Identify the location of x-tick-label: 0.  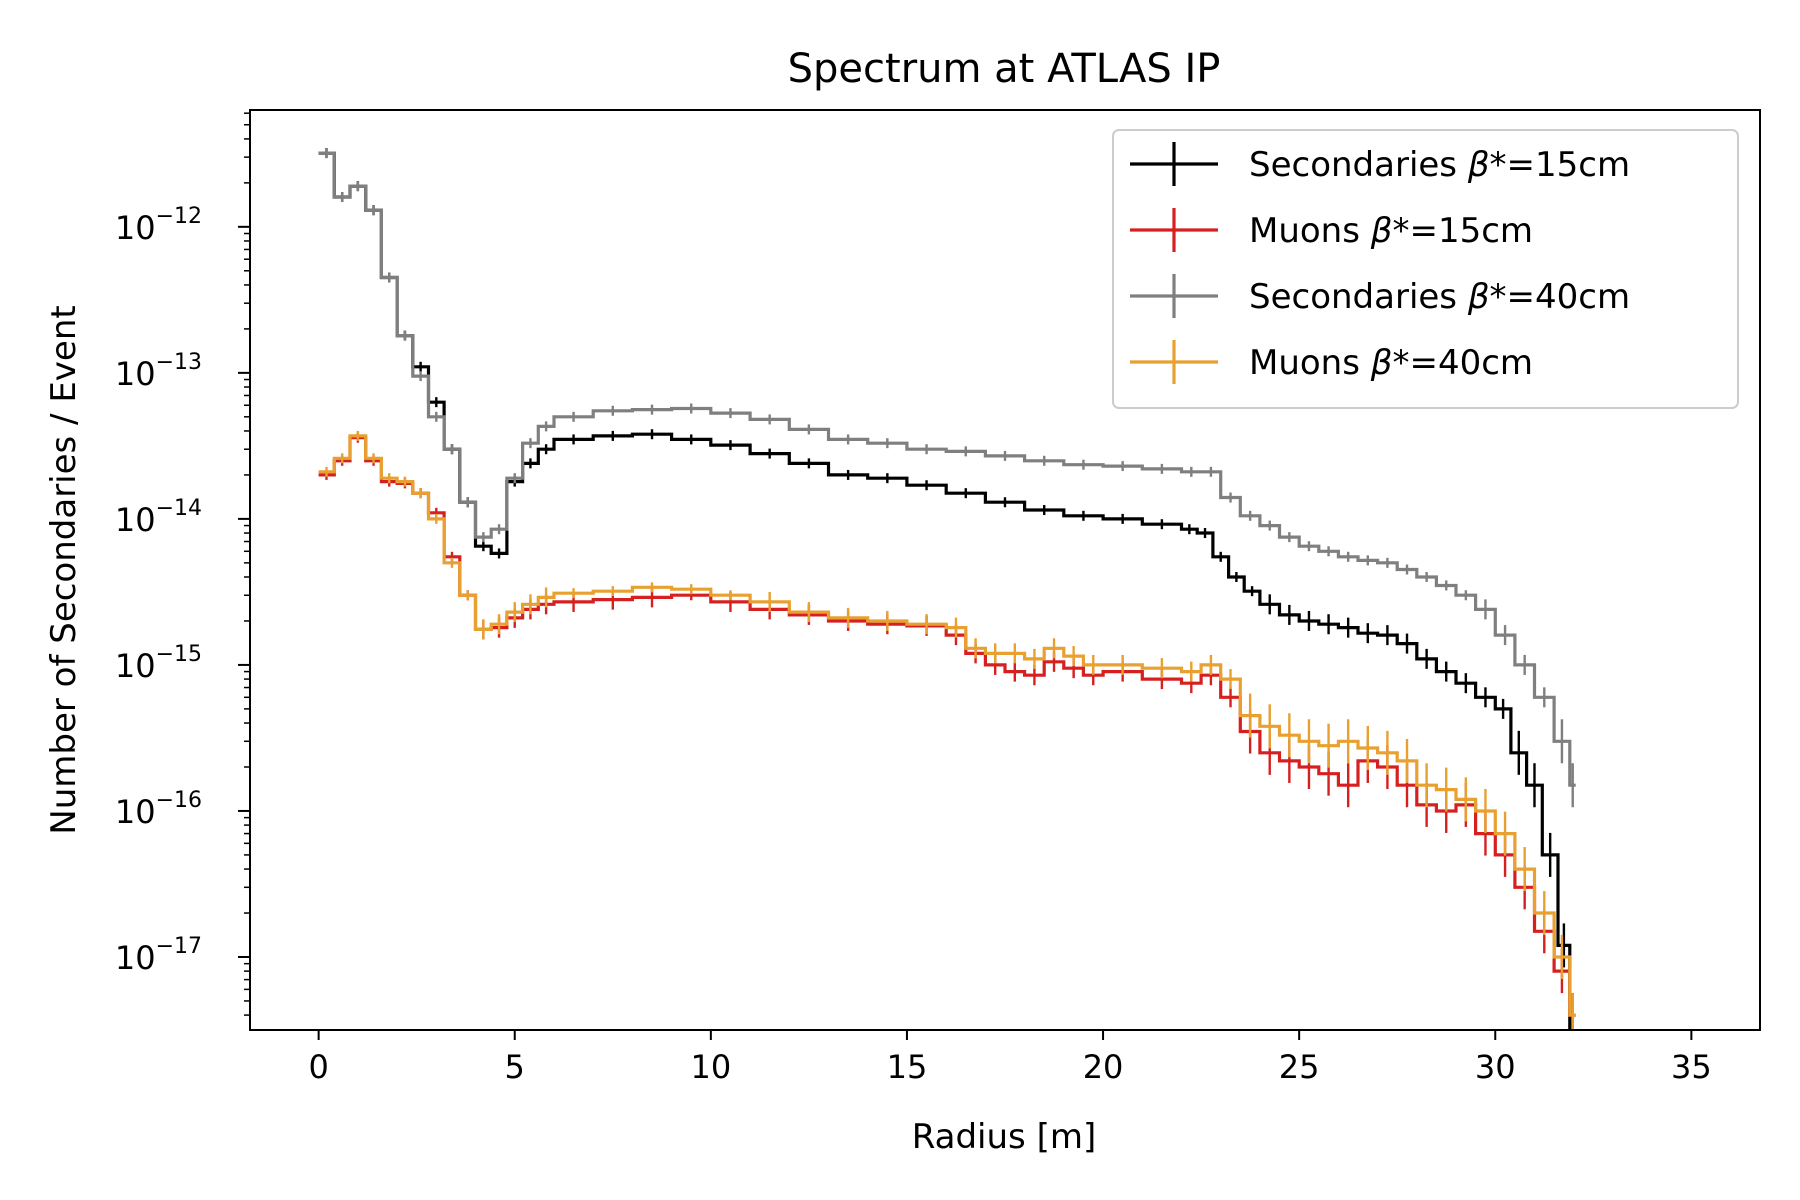
(318, 1067).